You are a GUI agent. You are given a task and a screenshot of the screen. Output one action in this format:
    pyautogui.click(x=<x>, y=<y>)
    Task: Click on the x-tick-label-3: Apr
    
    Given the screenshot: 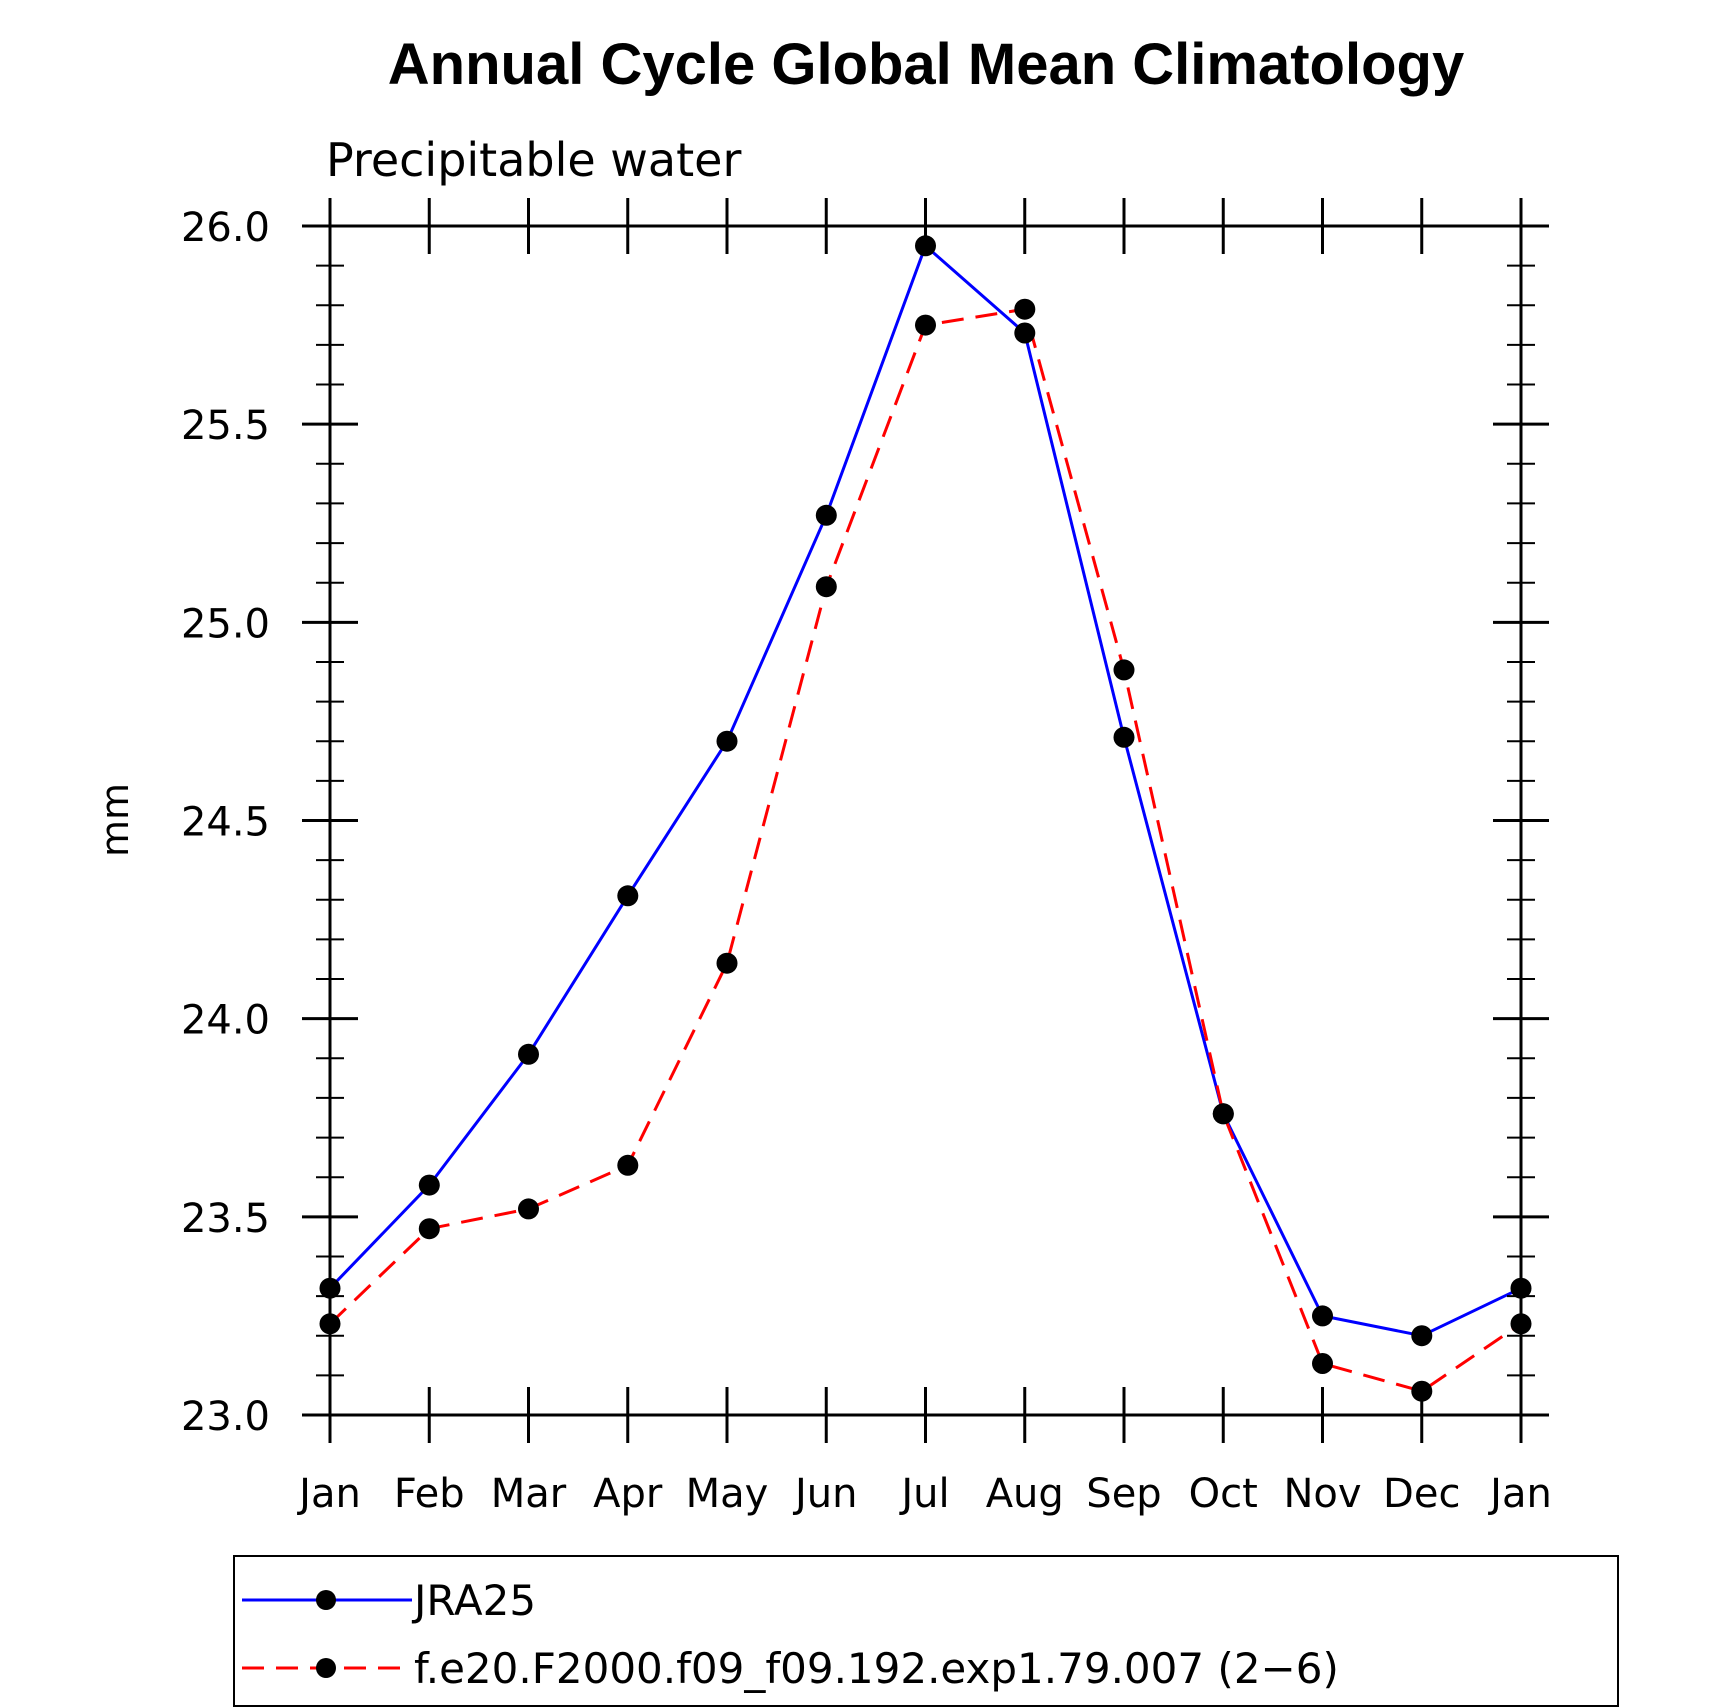 What is the action you would take?
    pyautogui.click(x=628, y=1494)
    